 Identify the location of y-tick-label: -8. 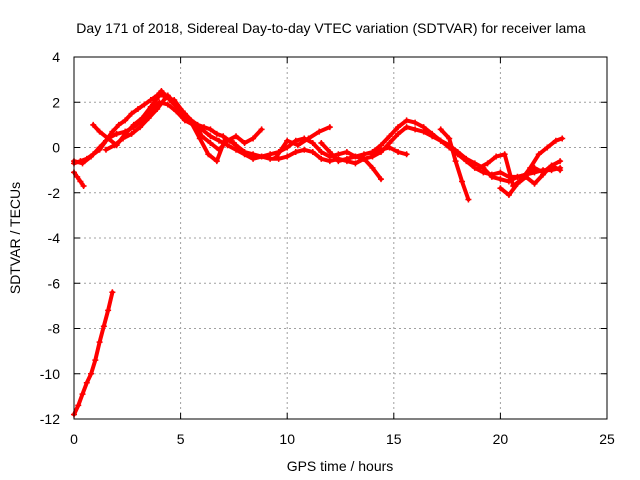
(54, 329).